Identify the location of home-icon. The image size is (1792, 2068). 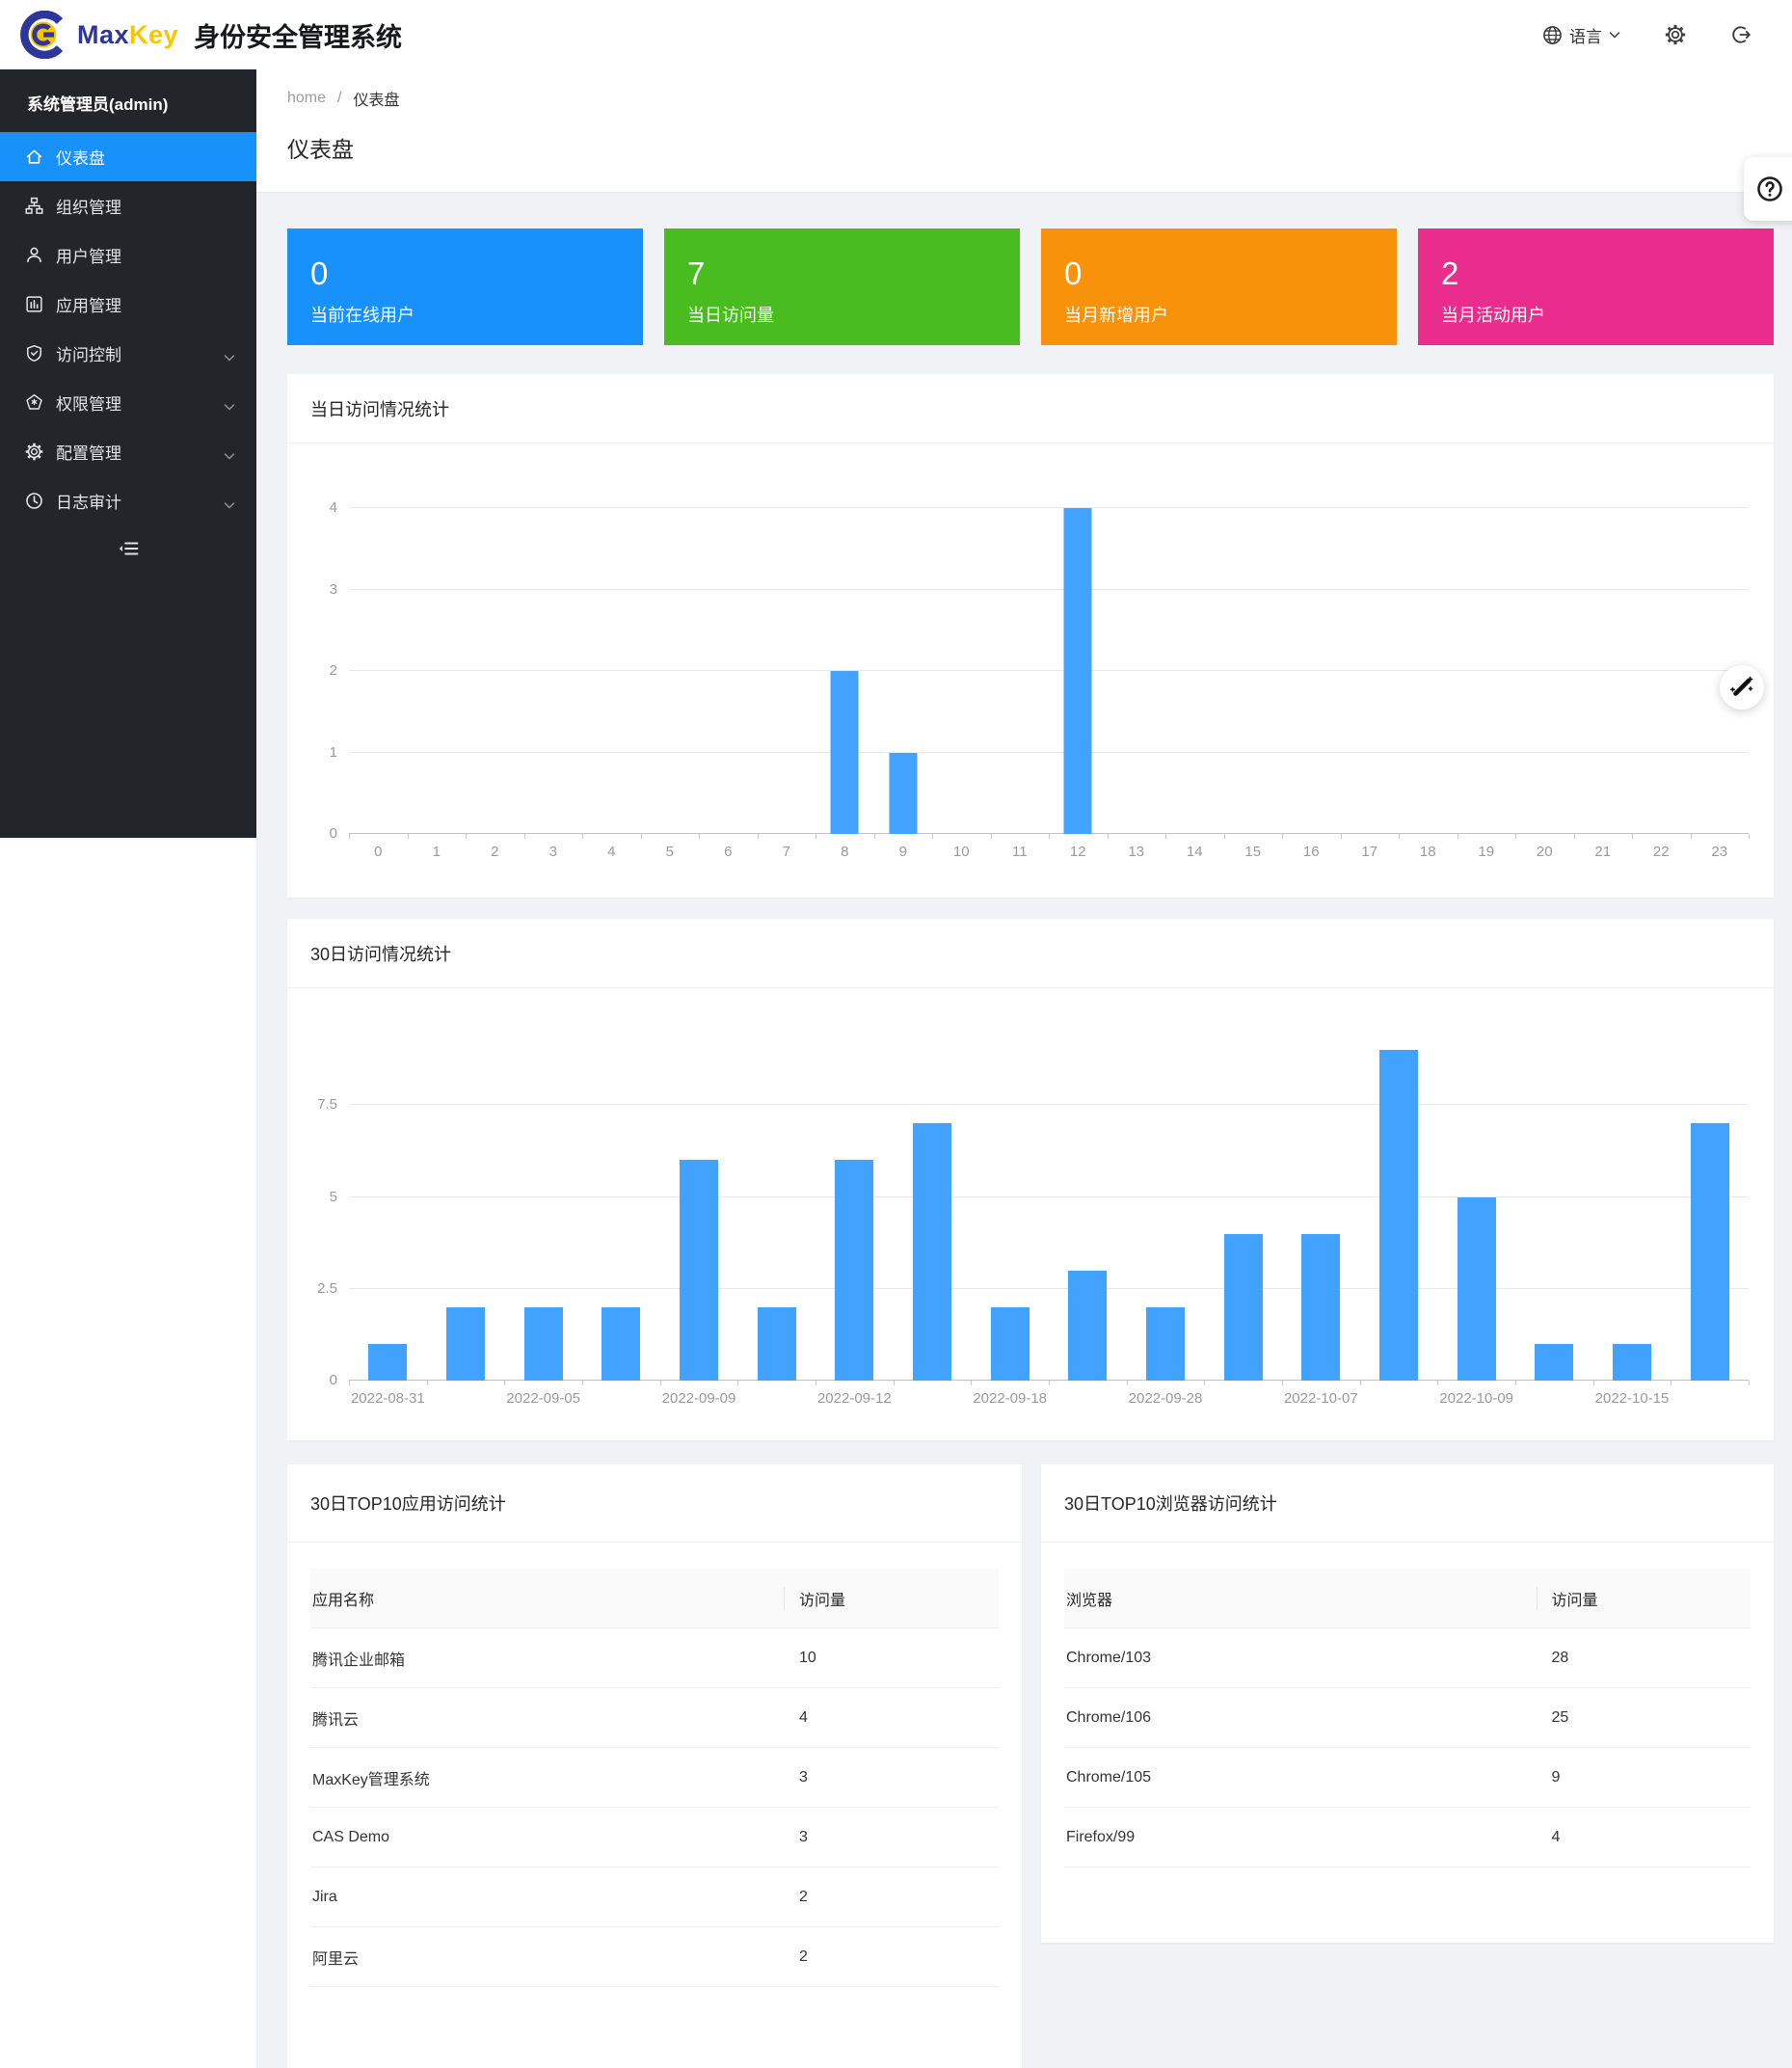
(34, 157).